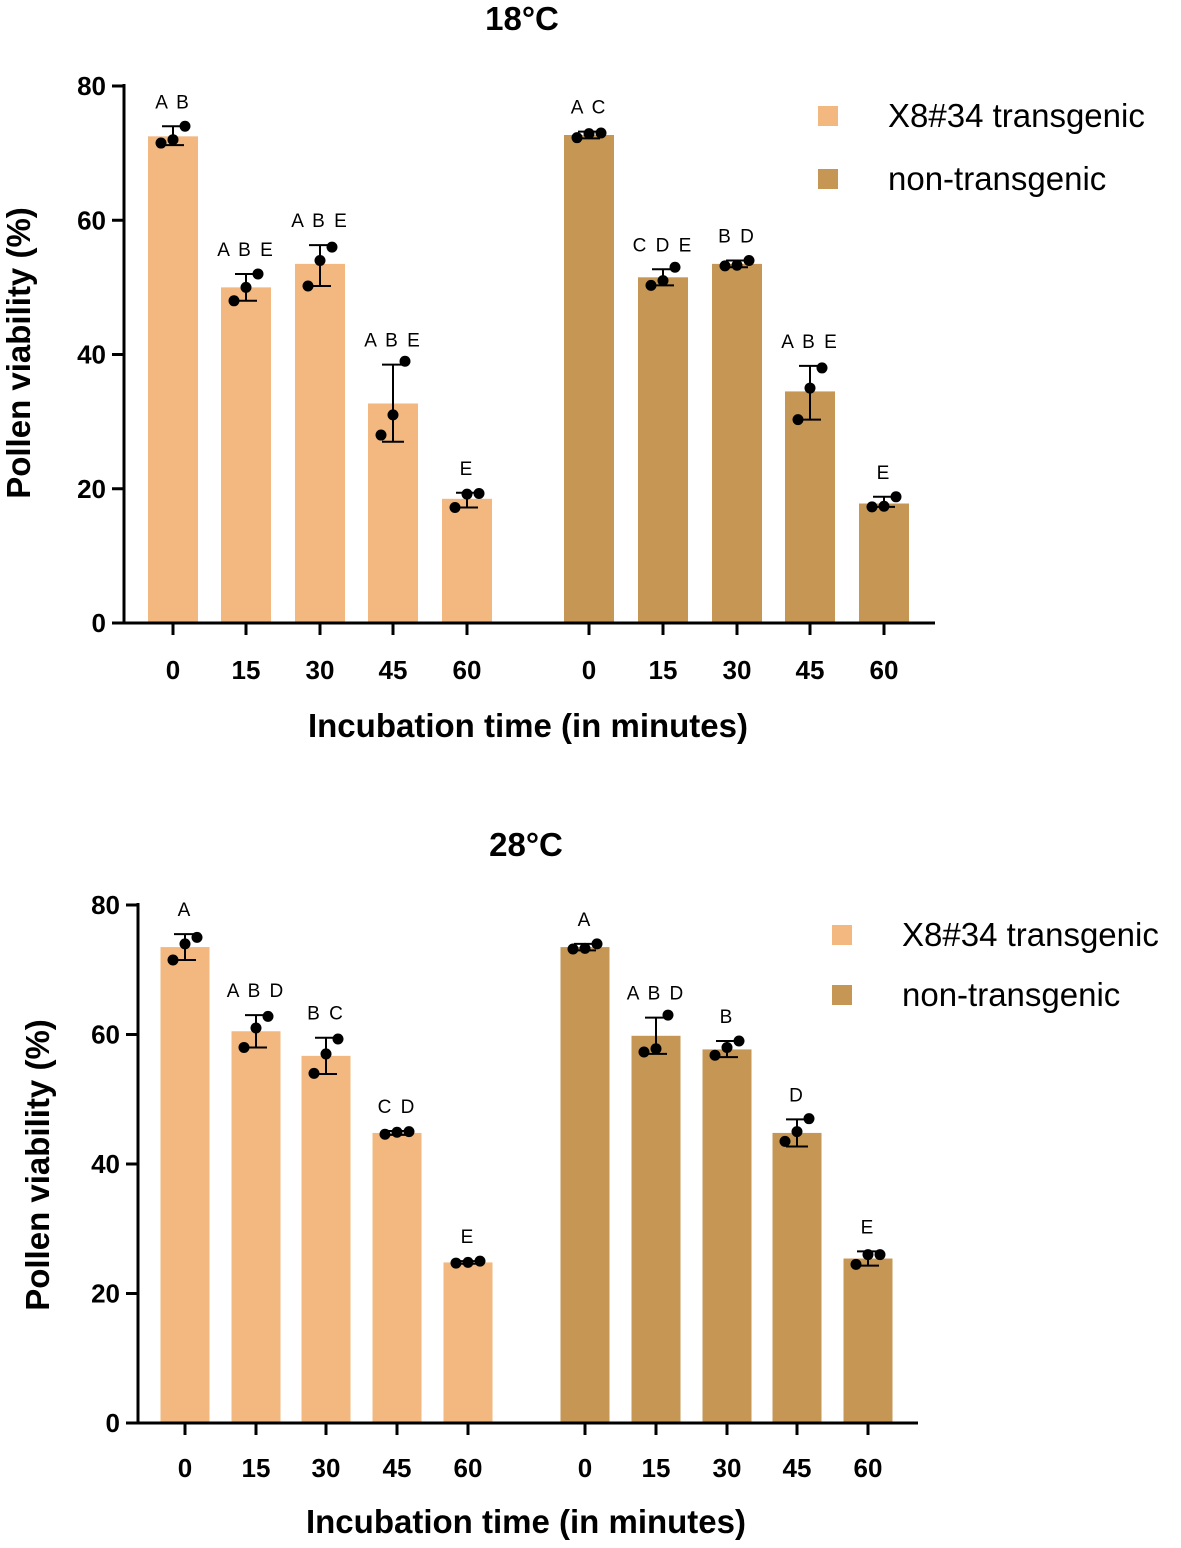  What do you see at coordinates (256, 991) in the screenshot?
I see `significance-letter: A B D` at bounding box center [256, 991].